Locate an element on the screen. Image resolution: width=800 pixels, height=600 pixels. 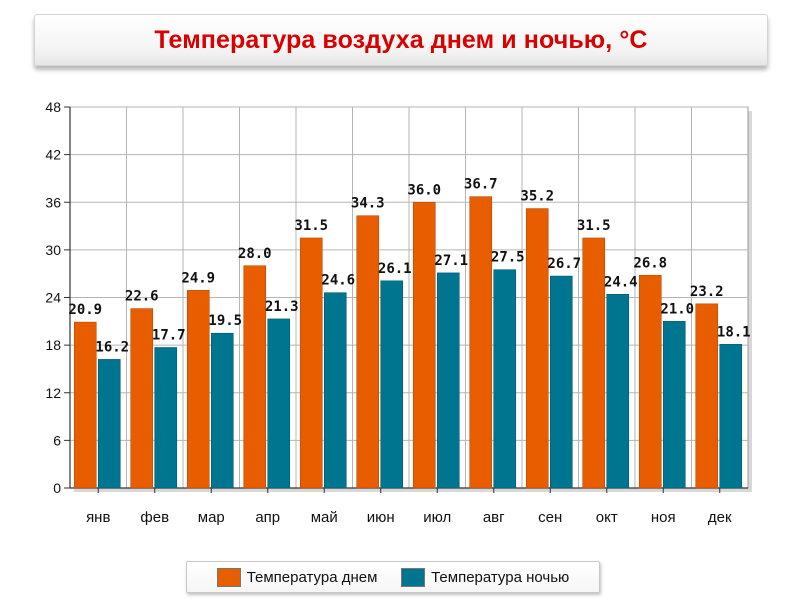
data-label-day: 22.6 is located at coordinates (142, 297).